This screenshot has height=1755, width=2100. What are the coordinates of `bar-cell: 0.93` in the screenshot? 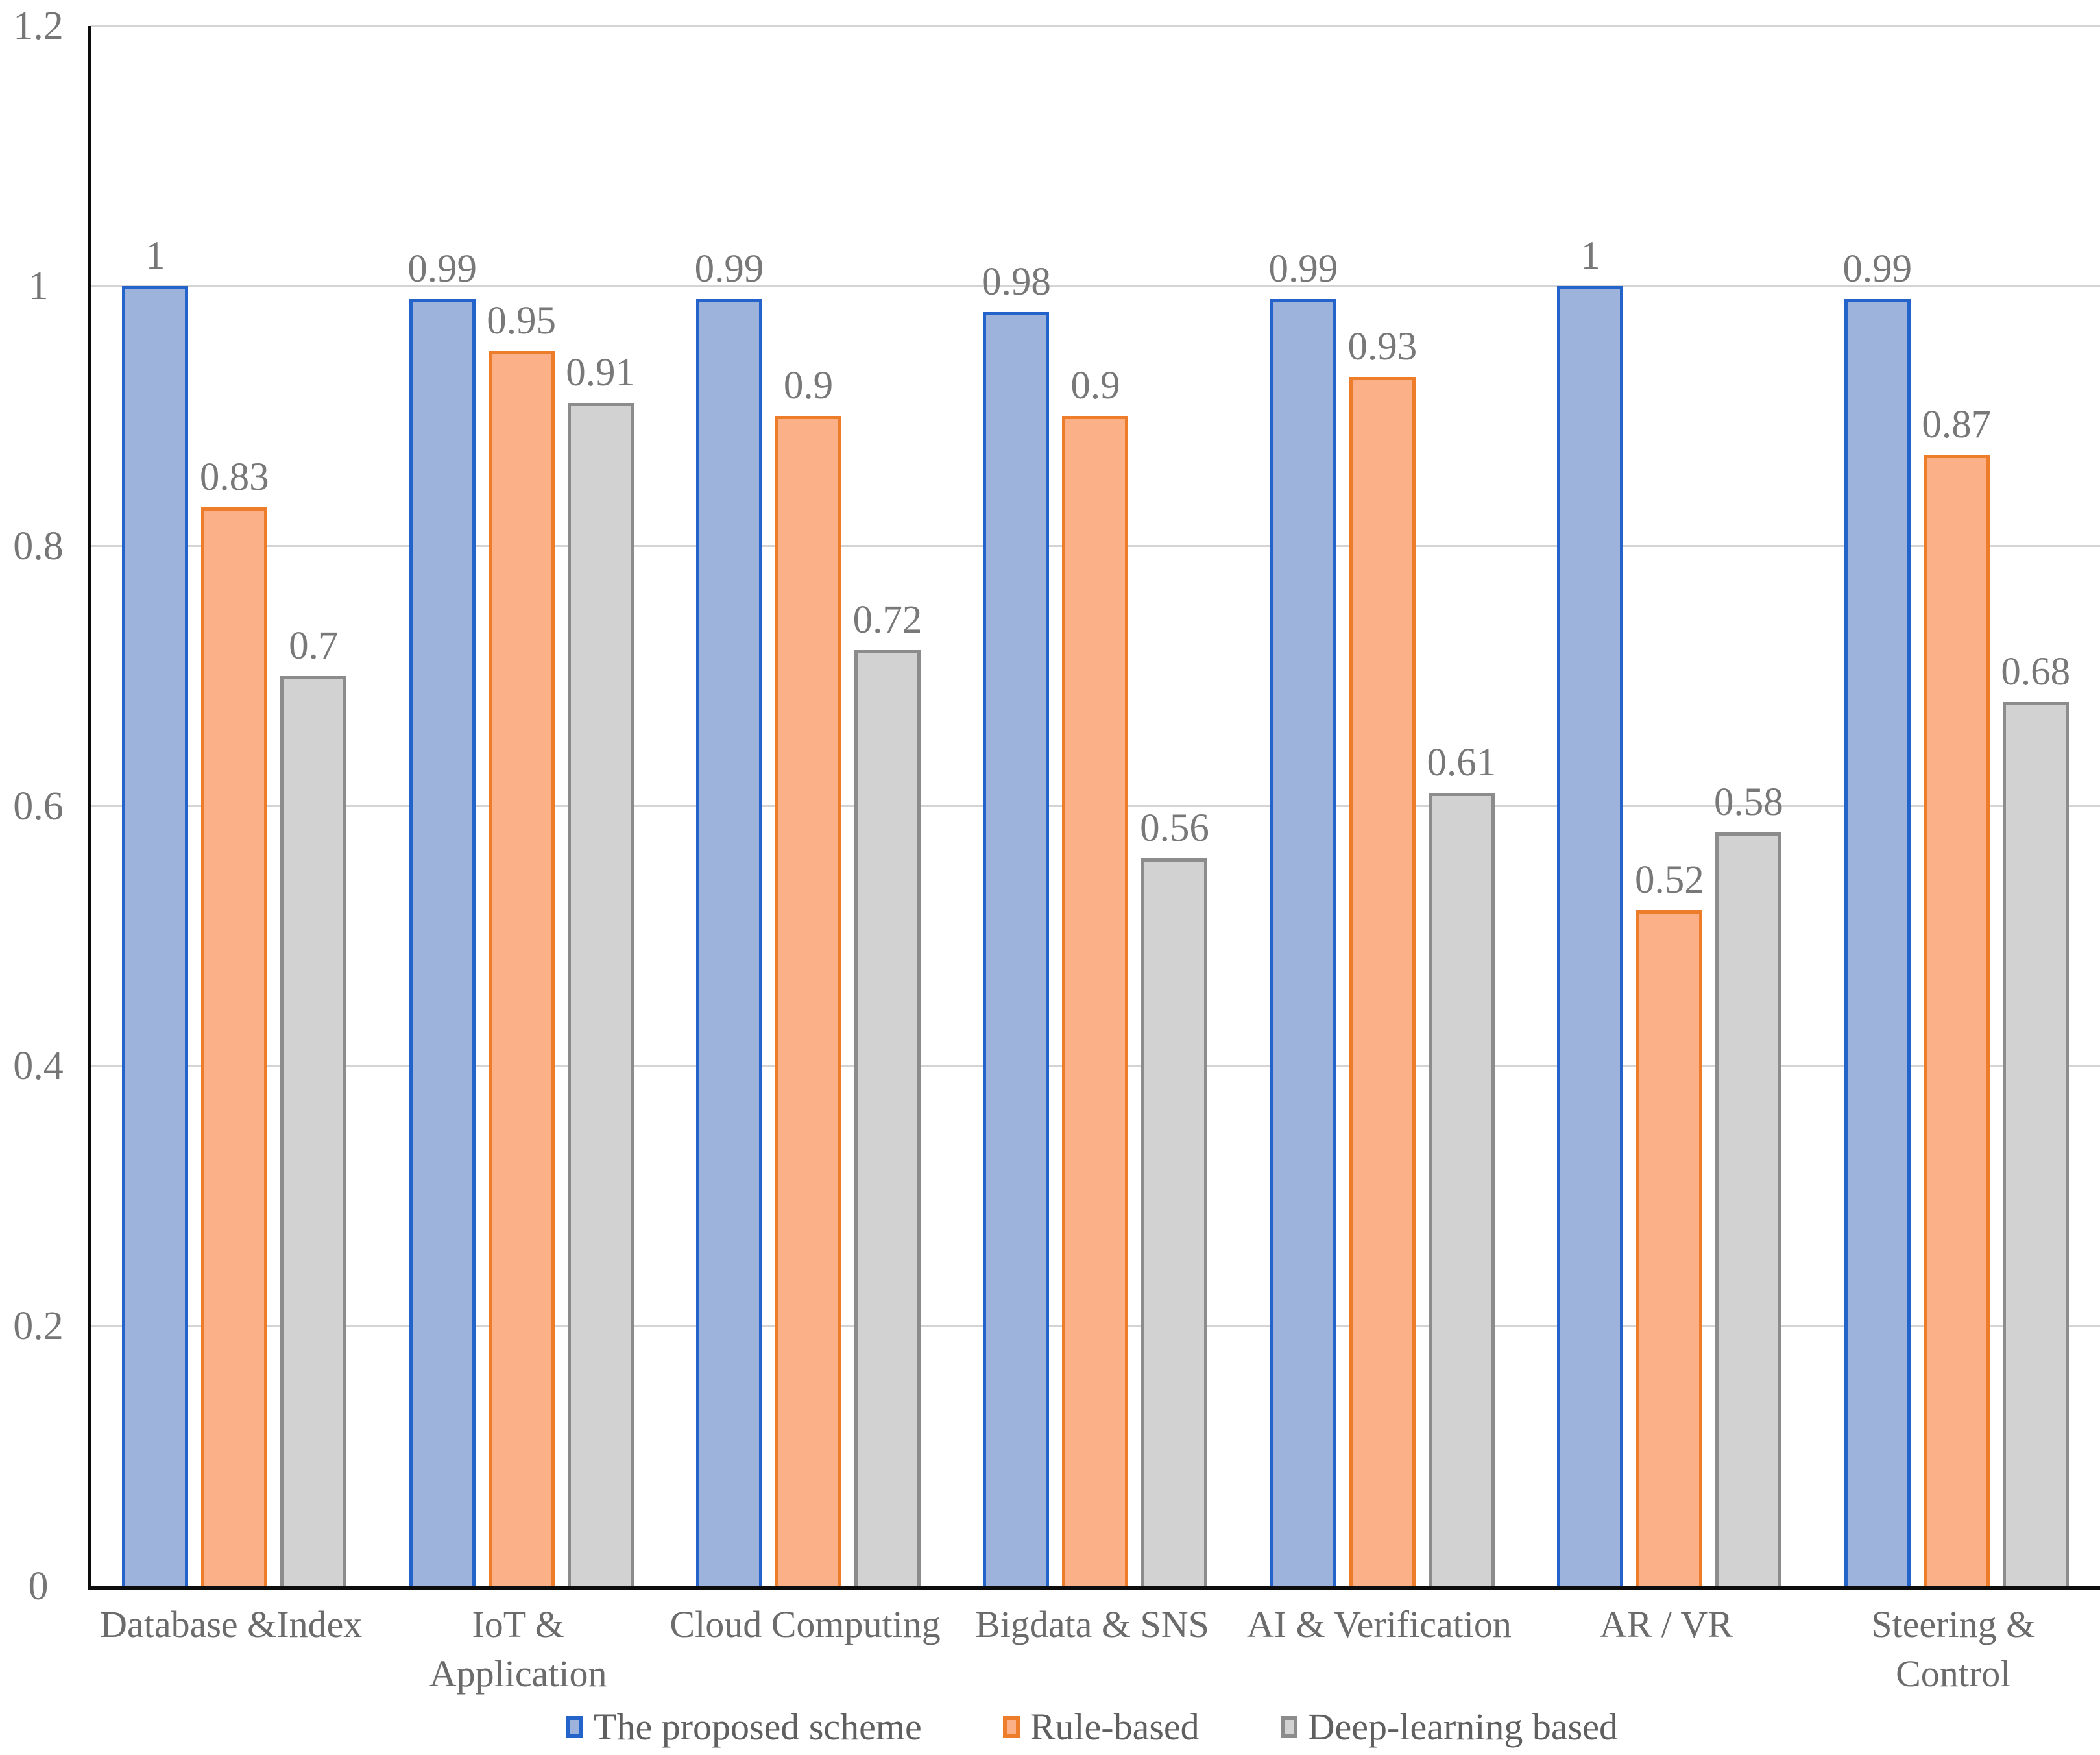 It's located at (1382, 806).